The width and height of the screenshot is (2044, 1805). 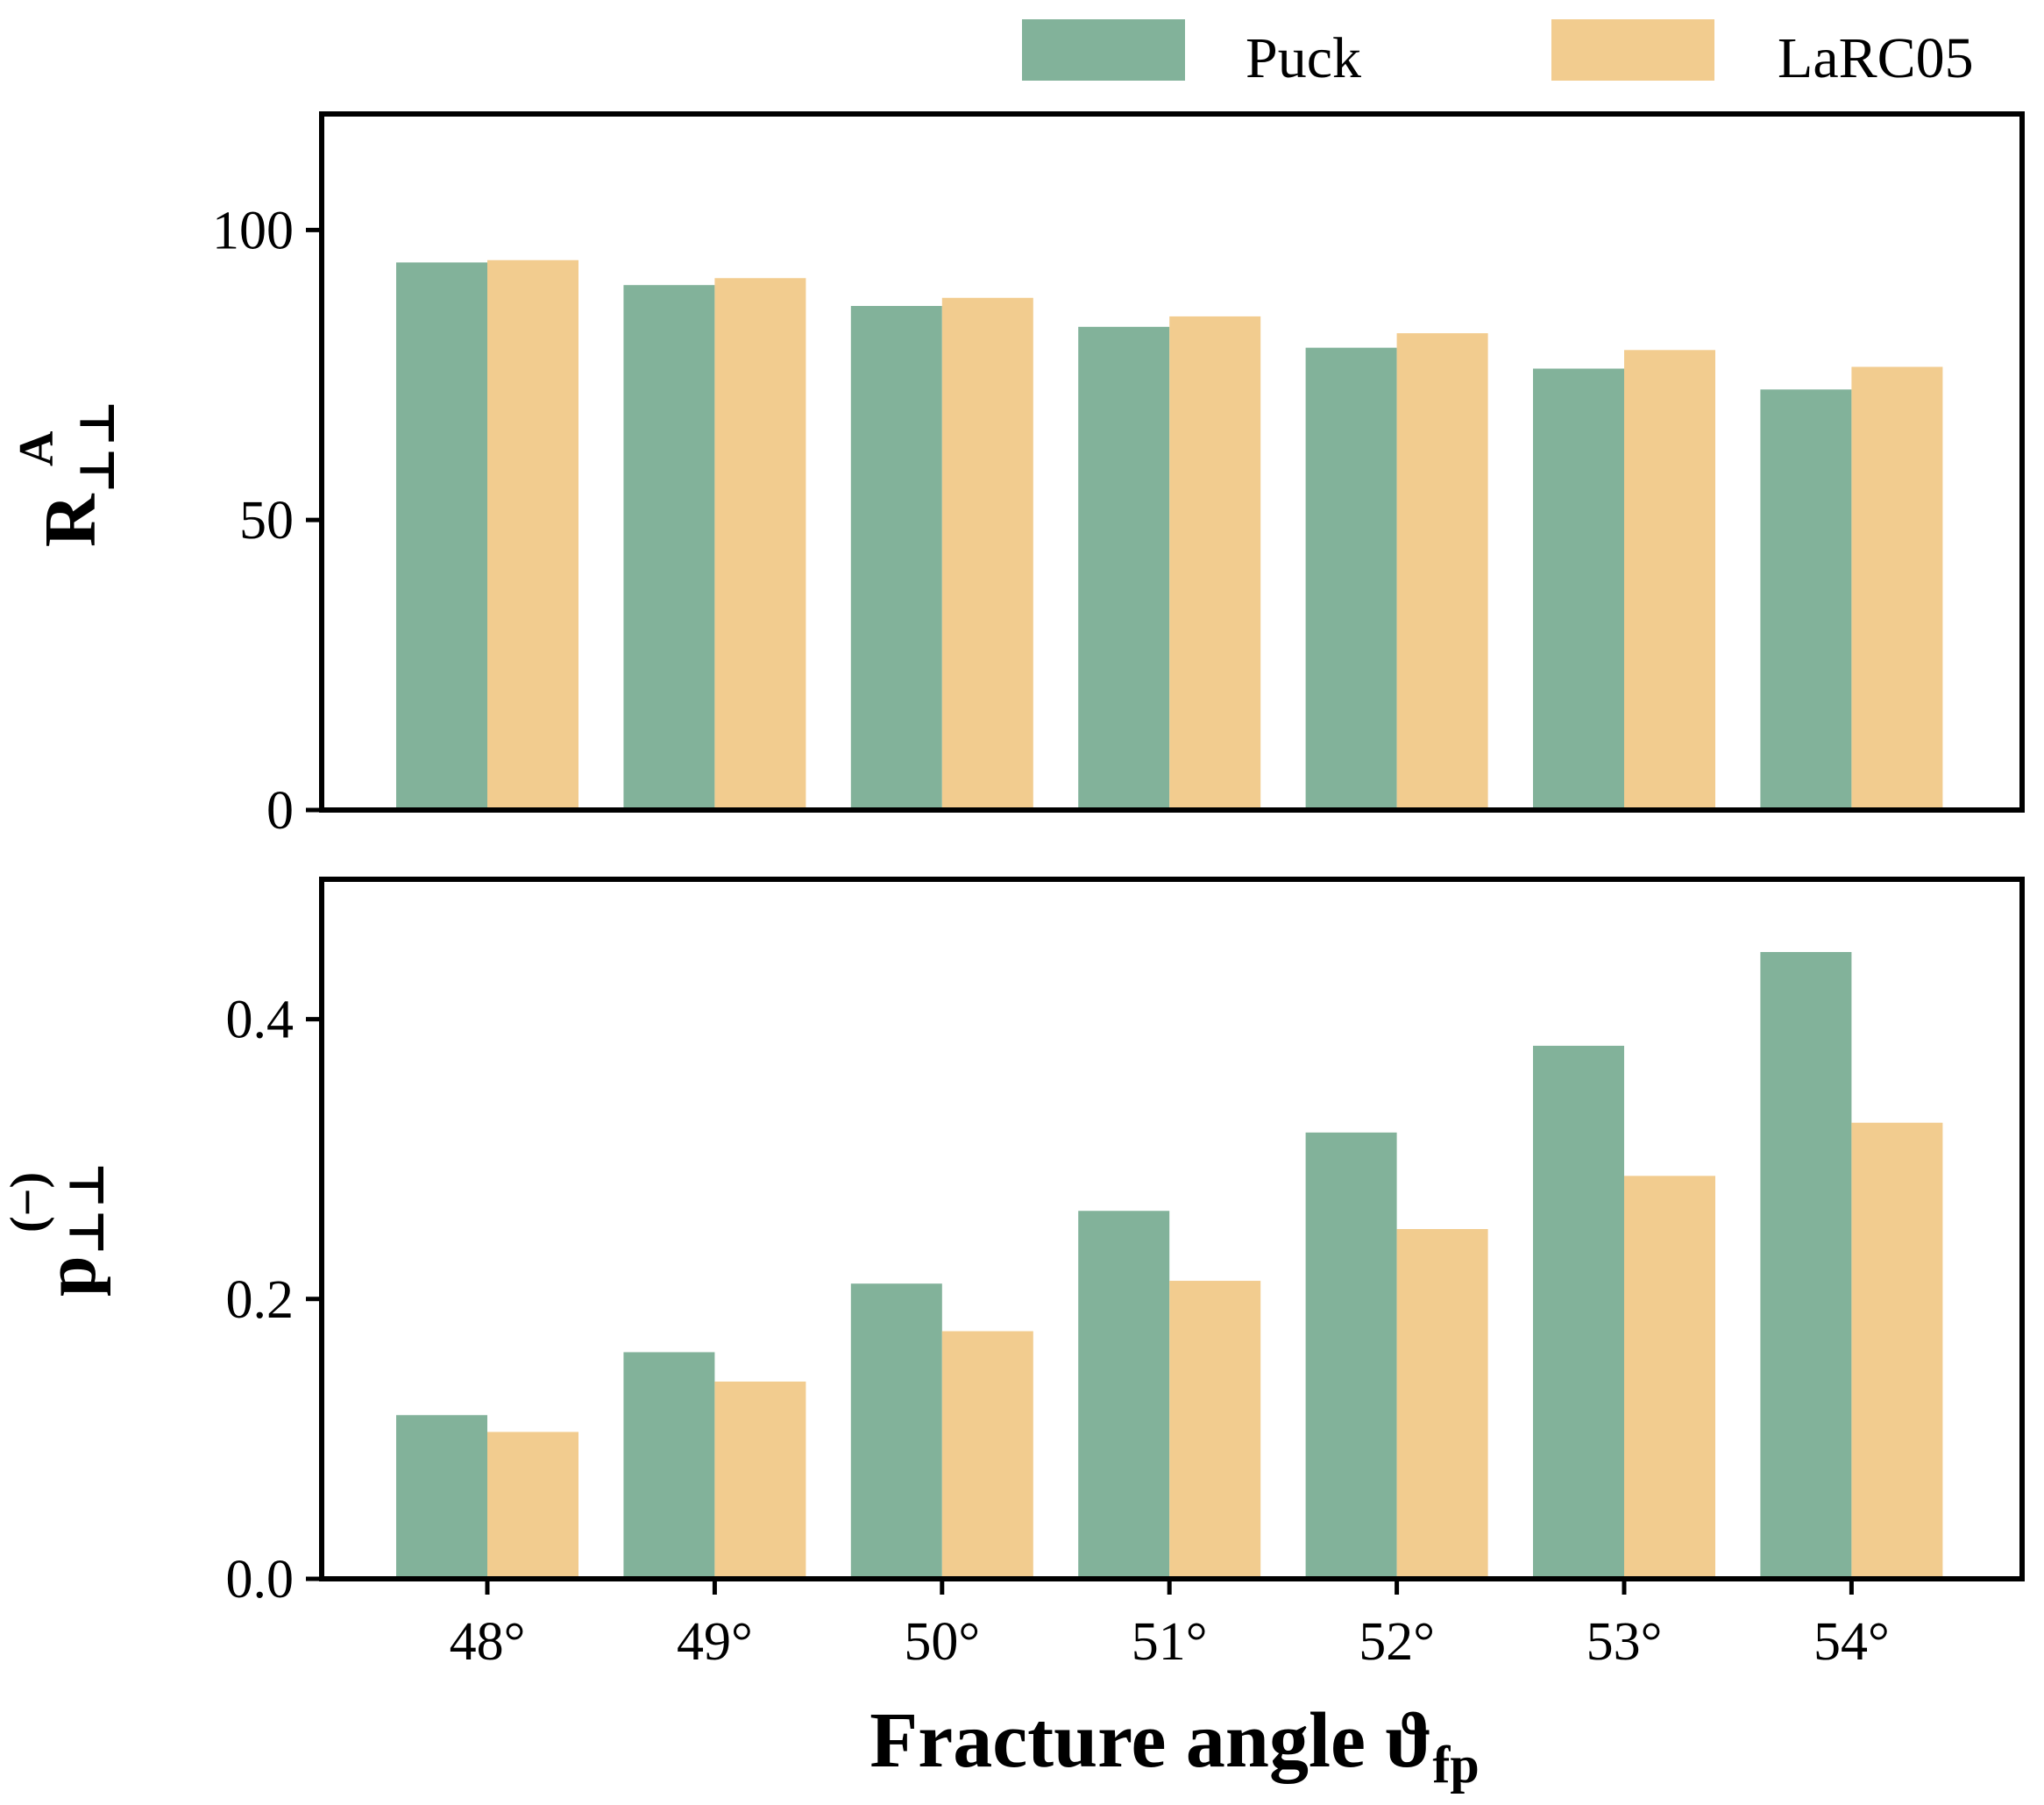 I want to click on top-ylabel-sub: ⊥⊥, so click(x=98, y=447).